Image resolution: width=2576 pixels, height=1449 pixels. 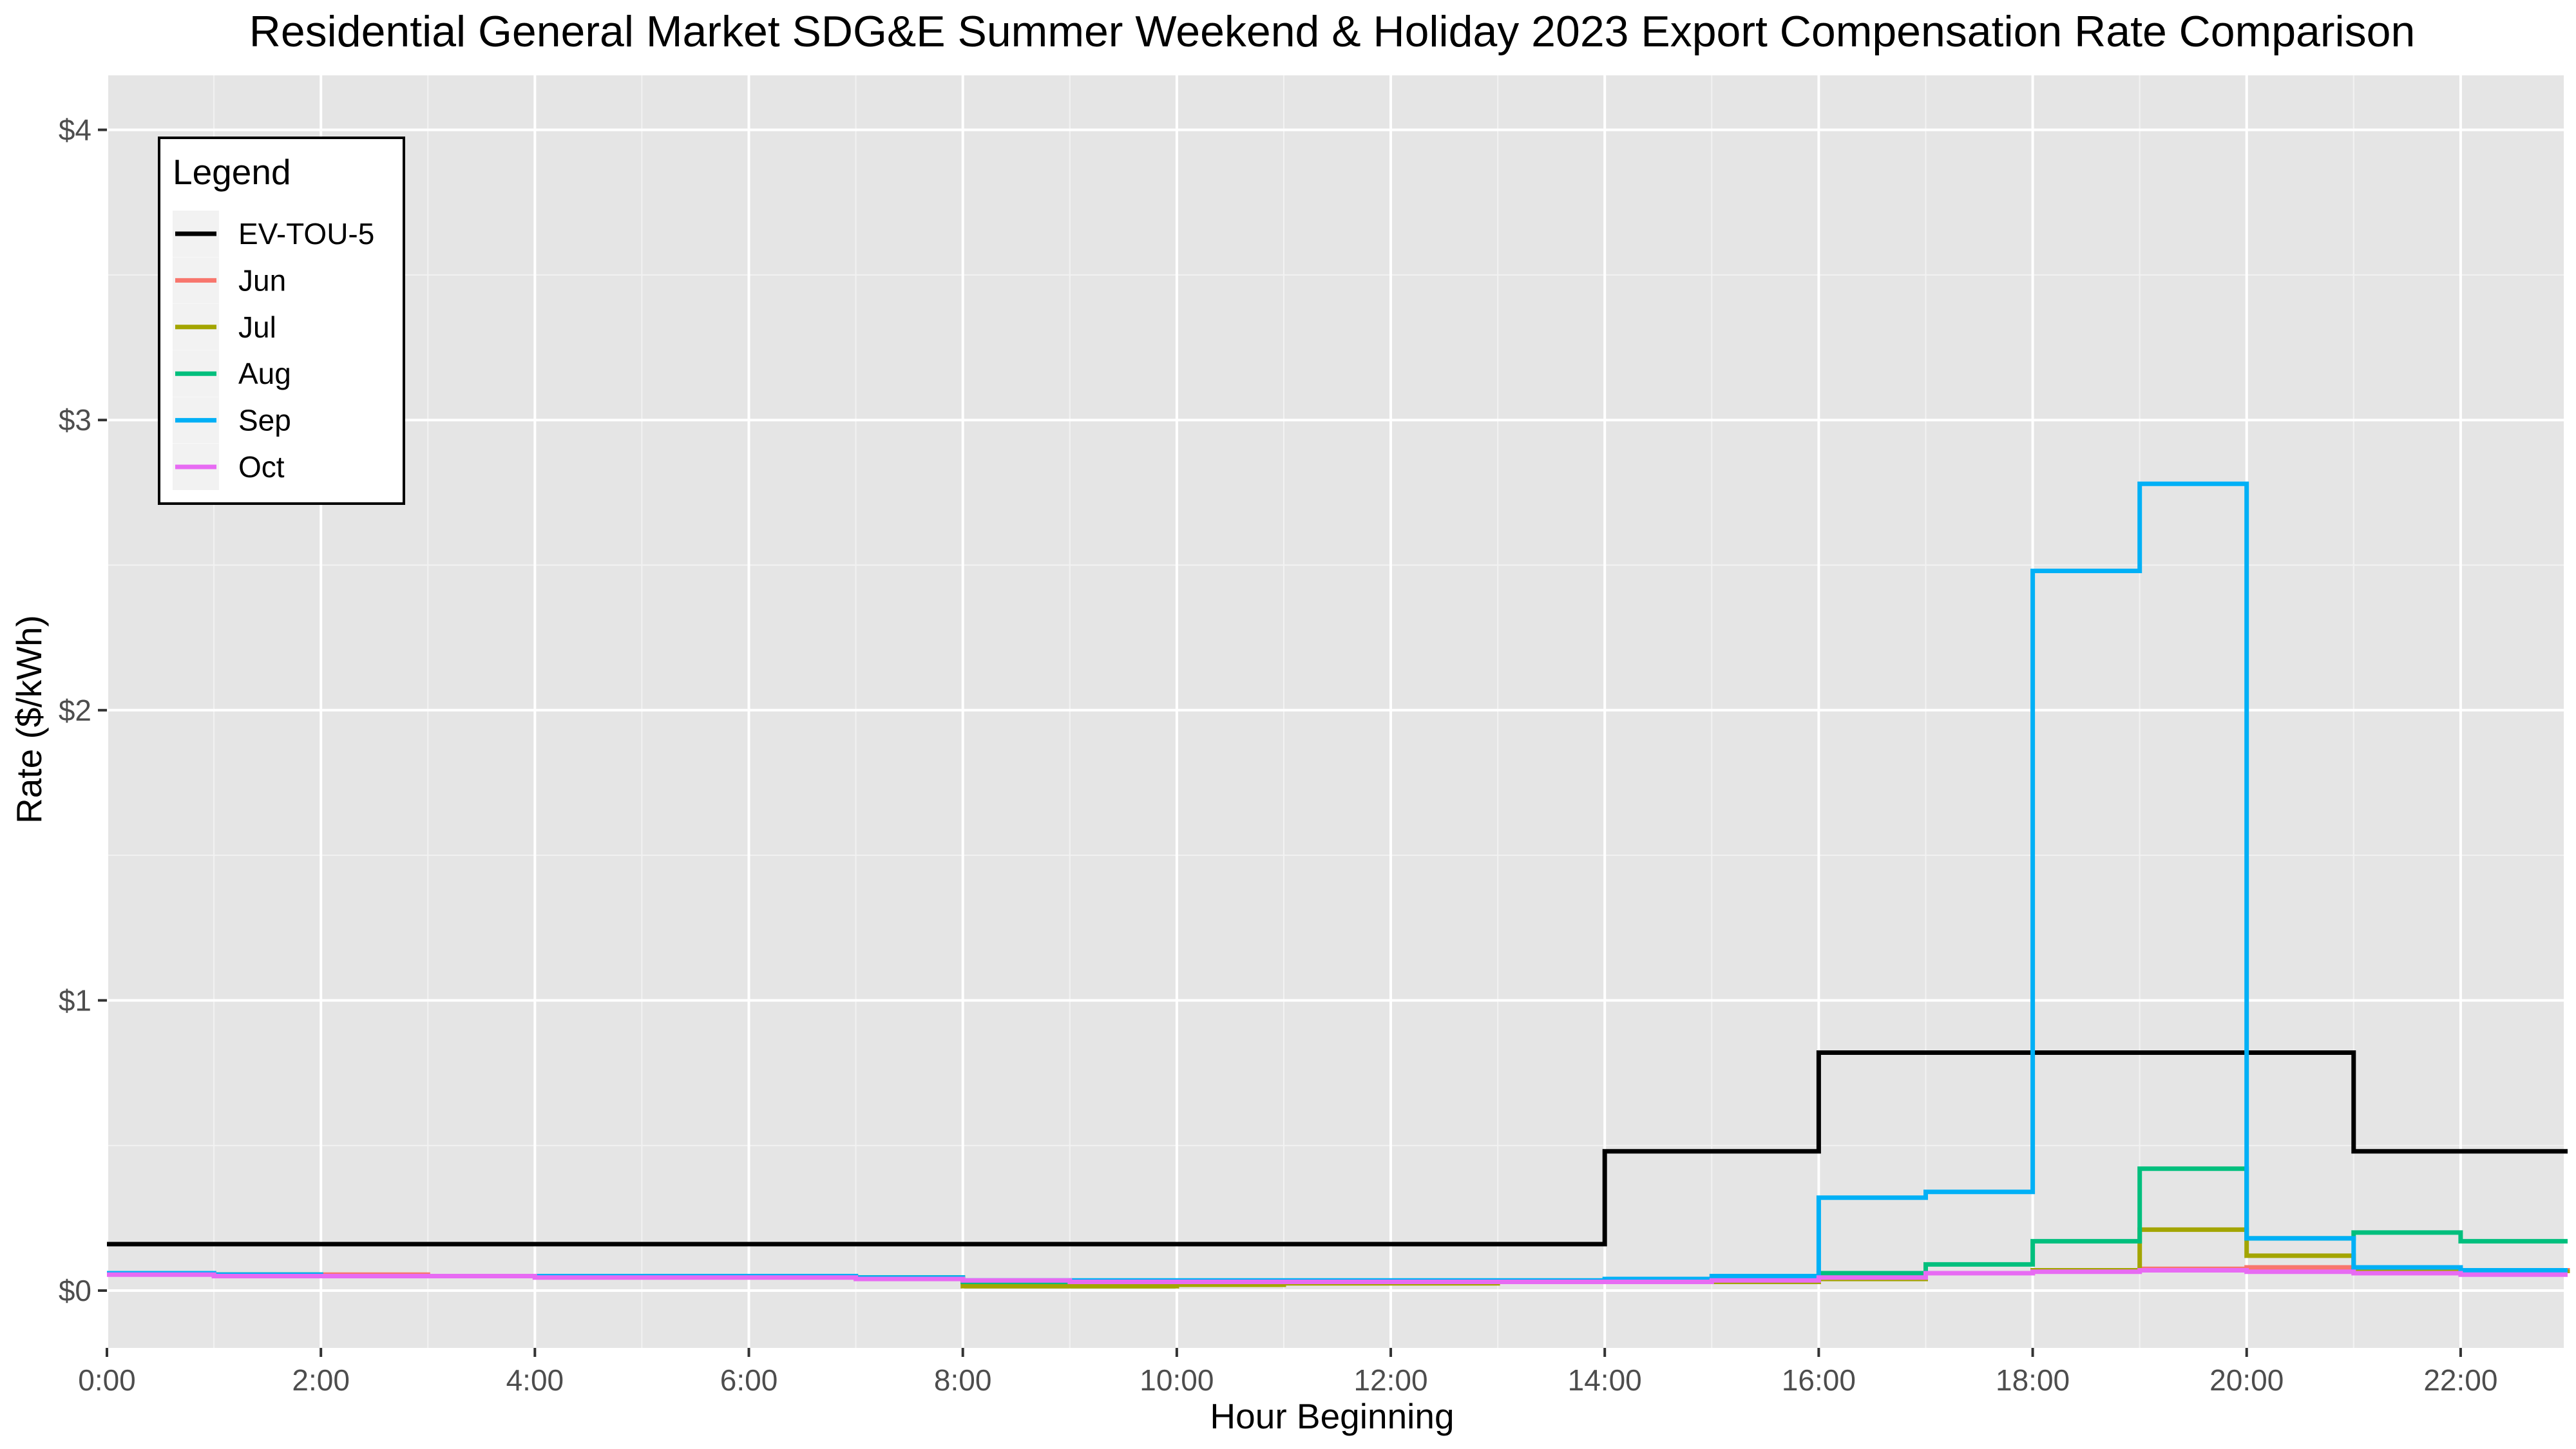 What do you see at coordinates (2246, 1380) in the screenshot?
I see `x-tick-label: 20:00` at bounding box center [2246, 1380].